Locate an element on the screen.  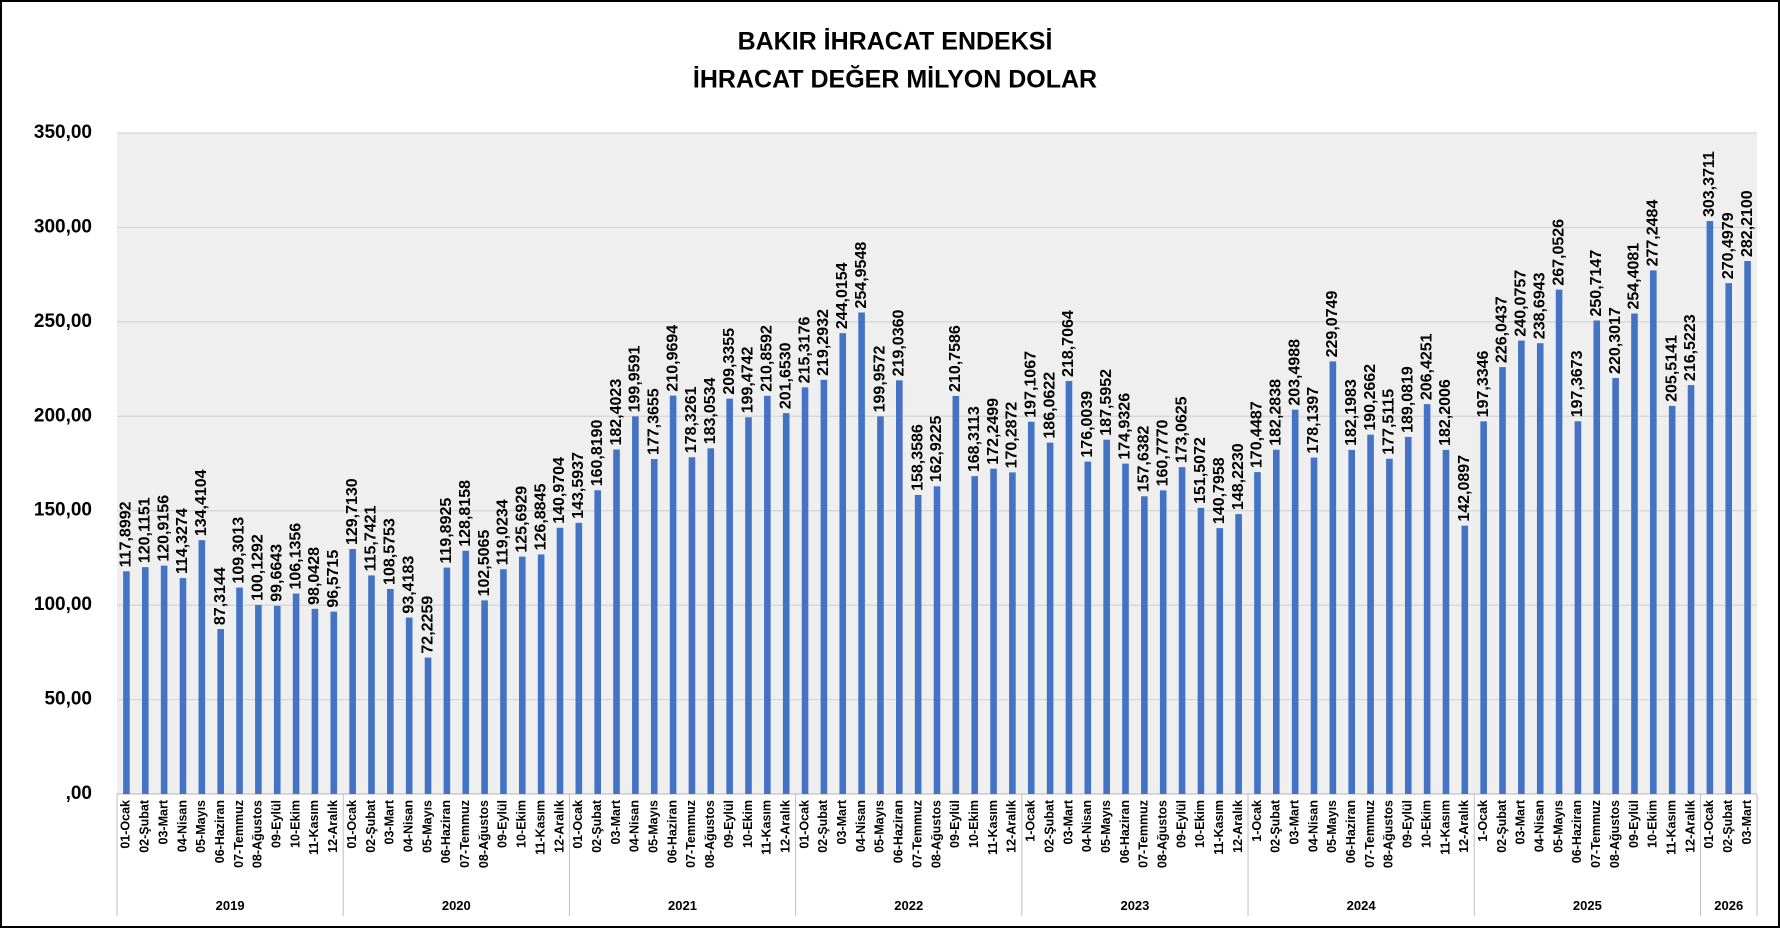
y-tick-label: 200,00 is located at coordinates (63, 415).